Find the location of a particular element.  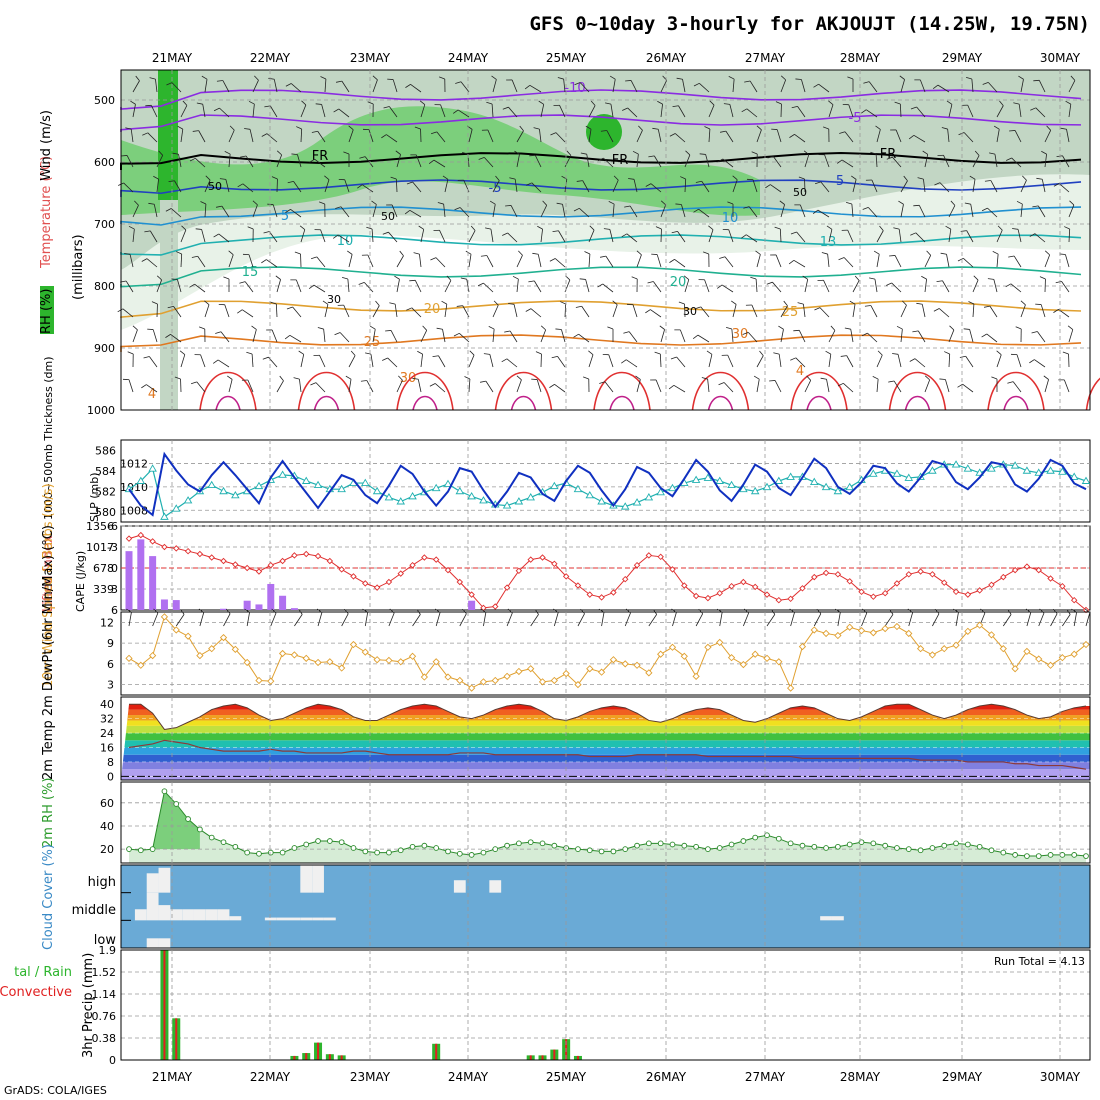

wind-barb-352-flag is located at coordinates (889, 284).